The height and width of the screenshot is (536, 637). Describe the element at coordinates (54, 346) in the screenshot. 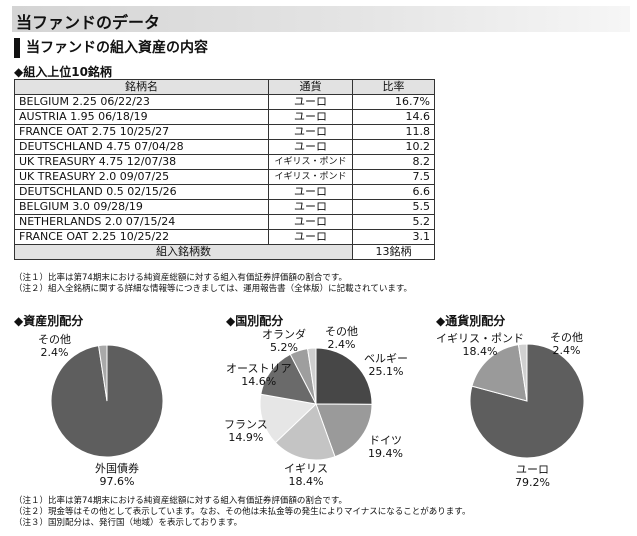

I see `pie-label-other: その他 2.4%` at that location.